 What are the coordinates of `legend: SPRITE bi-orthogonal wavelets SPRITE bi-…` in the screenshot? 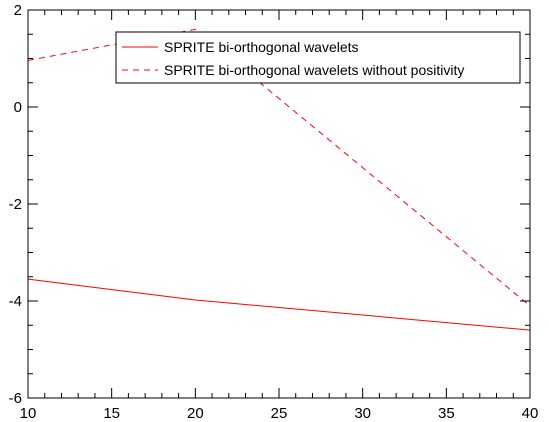 It's located at (318, 57).